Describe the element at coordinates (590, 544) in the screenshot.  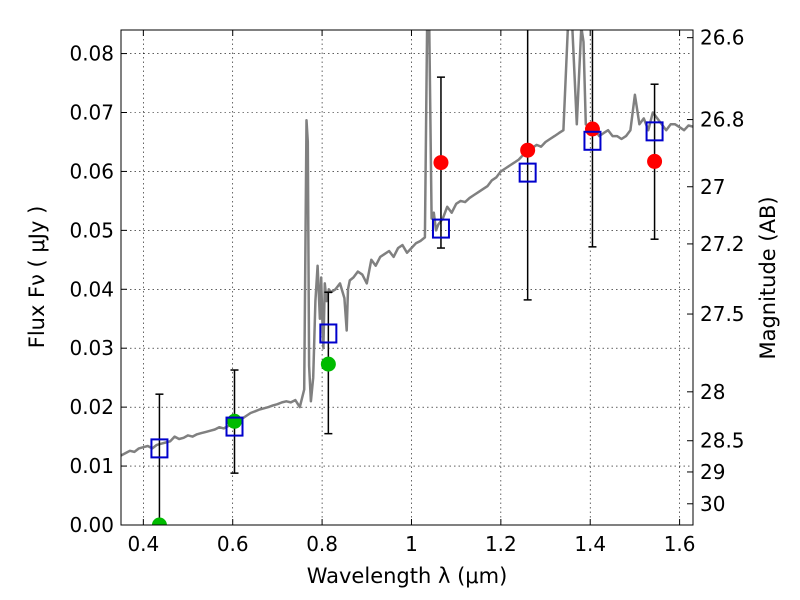
I see `x-tick-label: 1.4` at that location.